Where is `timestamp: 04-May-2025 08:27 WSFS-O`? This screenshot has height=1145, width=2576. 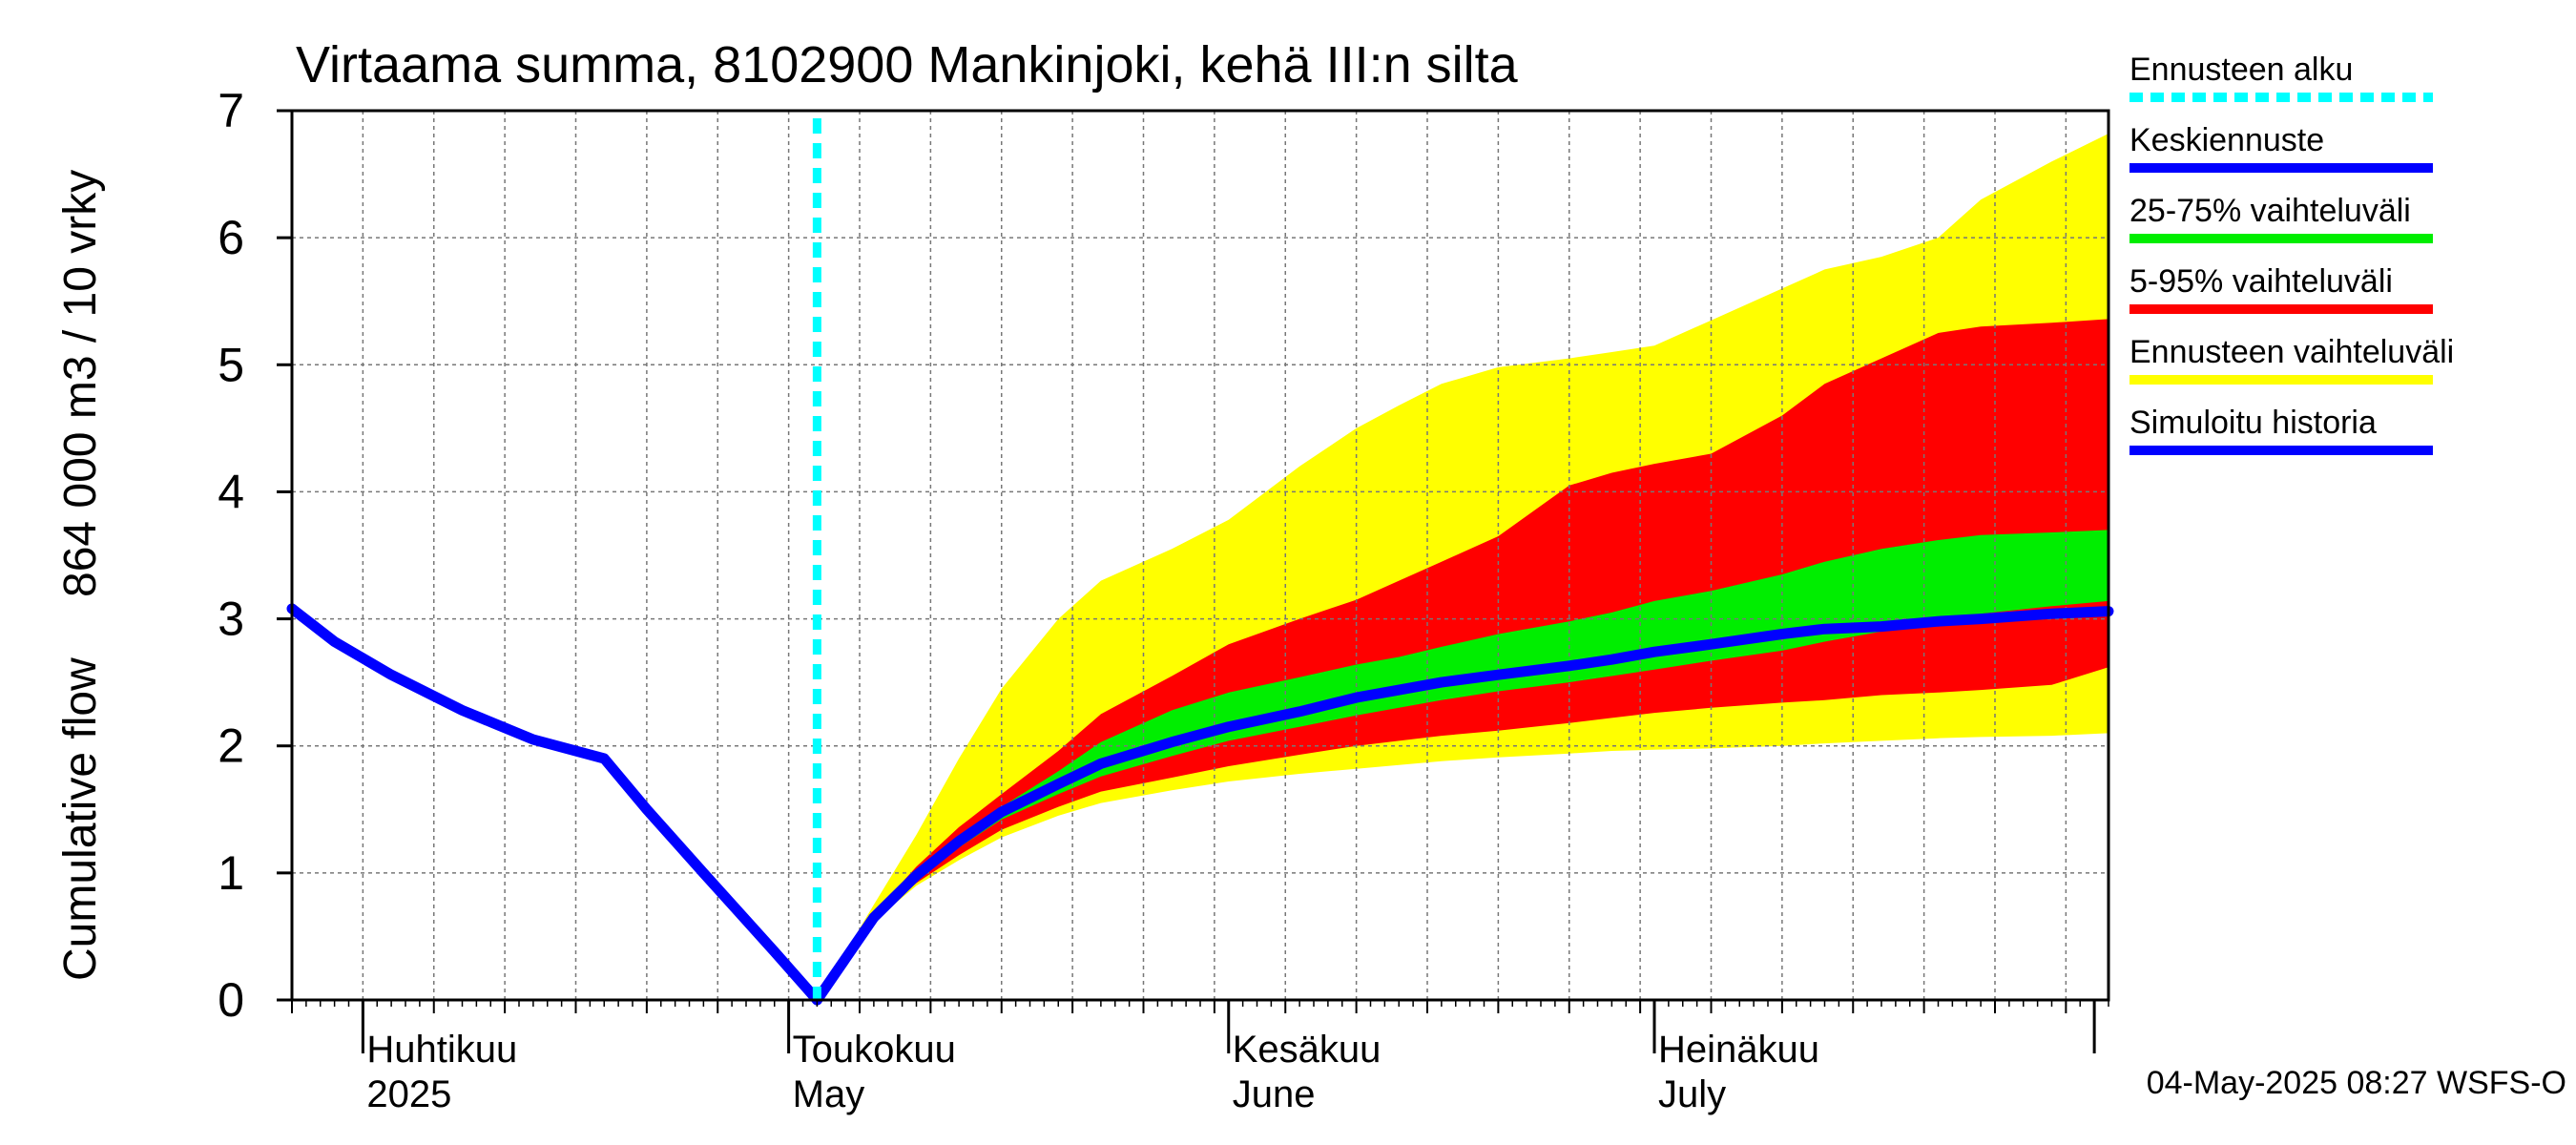 timestamp: 04-May-2025 08:27 WSFS-O is located at coordinates (2356, 1083).